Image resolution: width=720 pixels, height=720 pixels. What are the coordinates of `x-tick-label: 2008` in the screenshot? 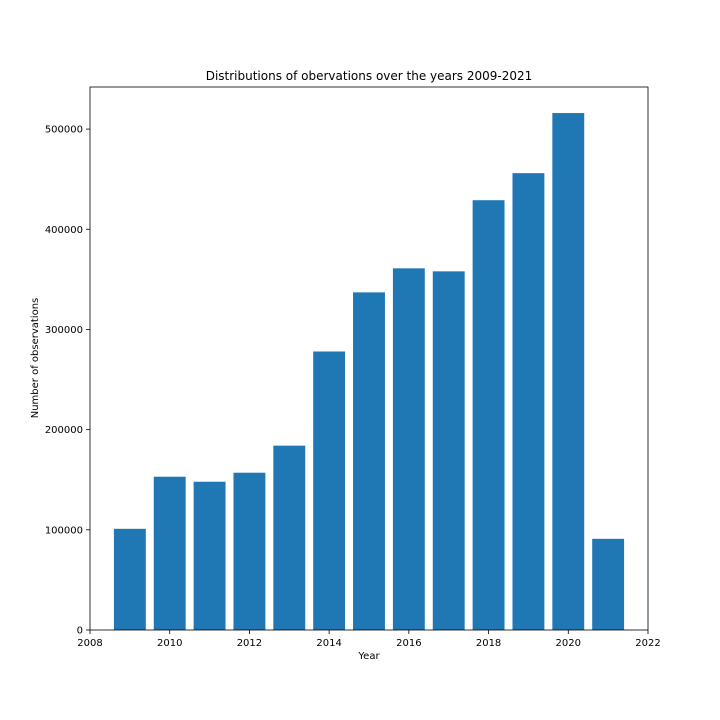 It's located at (89, 643).